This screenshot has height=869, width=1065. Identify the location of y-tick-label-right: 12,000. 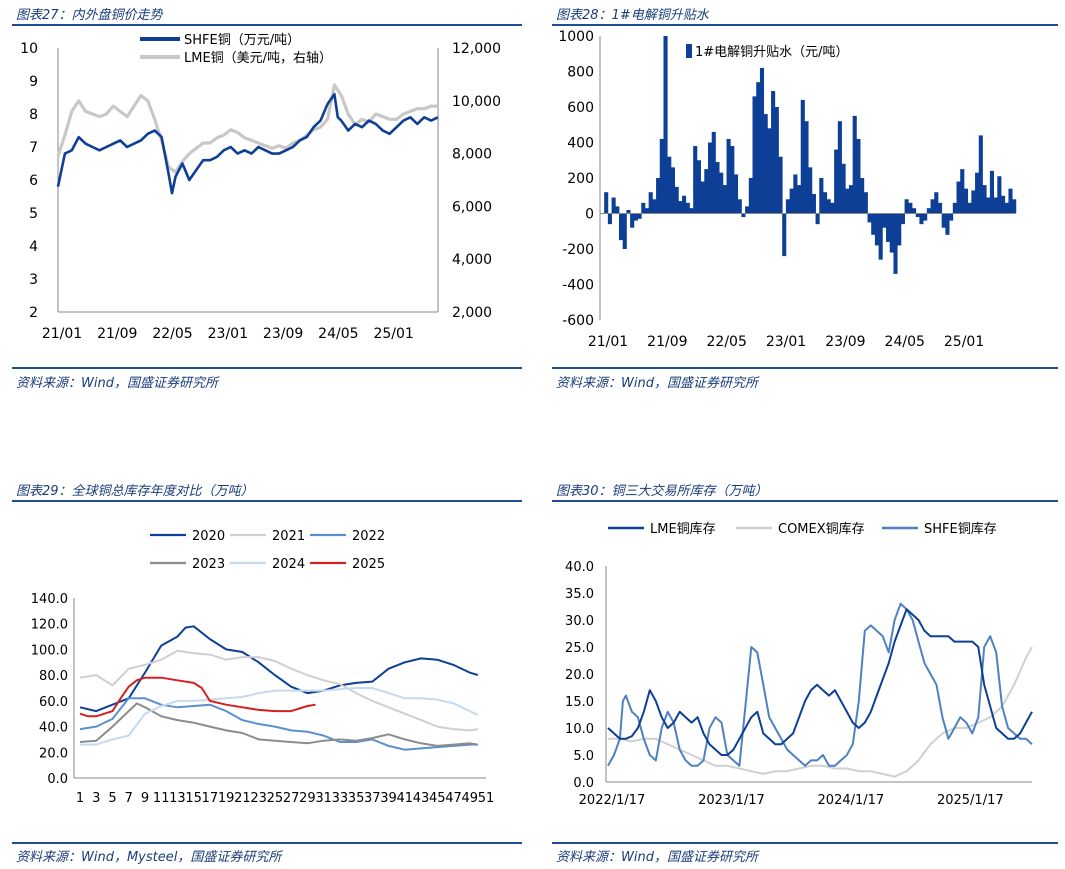
(476, 49).